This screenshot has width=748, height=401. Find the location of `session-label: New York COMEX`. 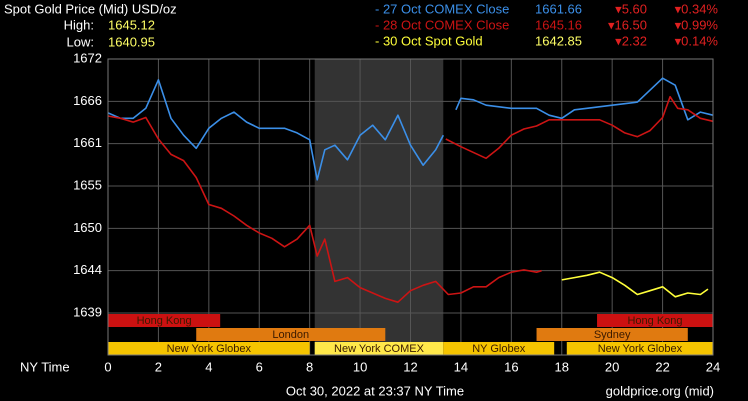

session-label: New York COMEX is located at coordinates (379, 349).